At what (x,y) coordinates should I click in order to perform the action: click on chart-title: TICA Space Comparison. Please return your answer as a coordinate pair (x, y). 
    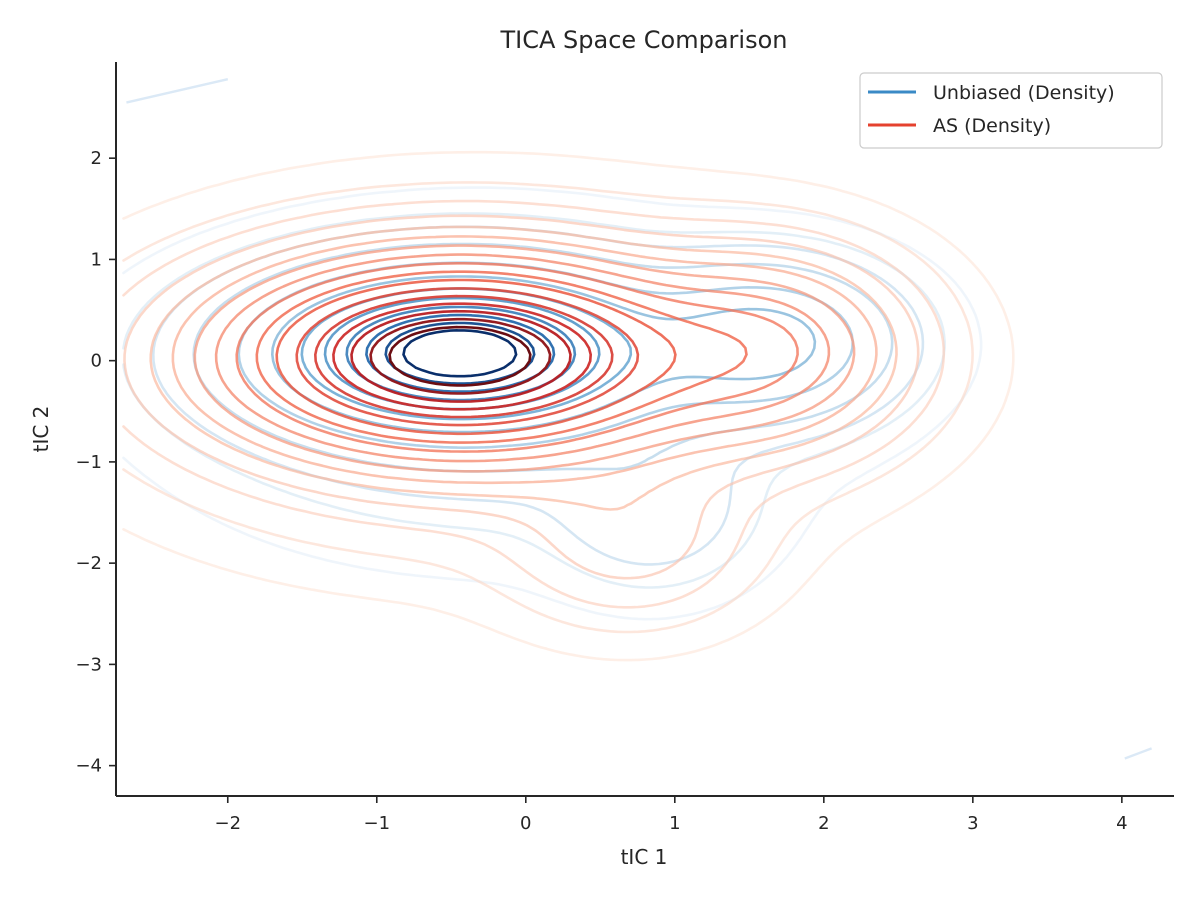
    Looking at the image, I should click on (643, 40).